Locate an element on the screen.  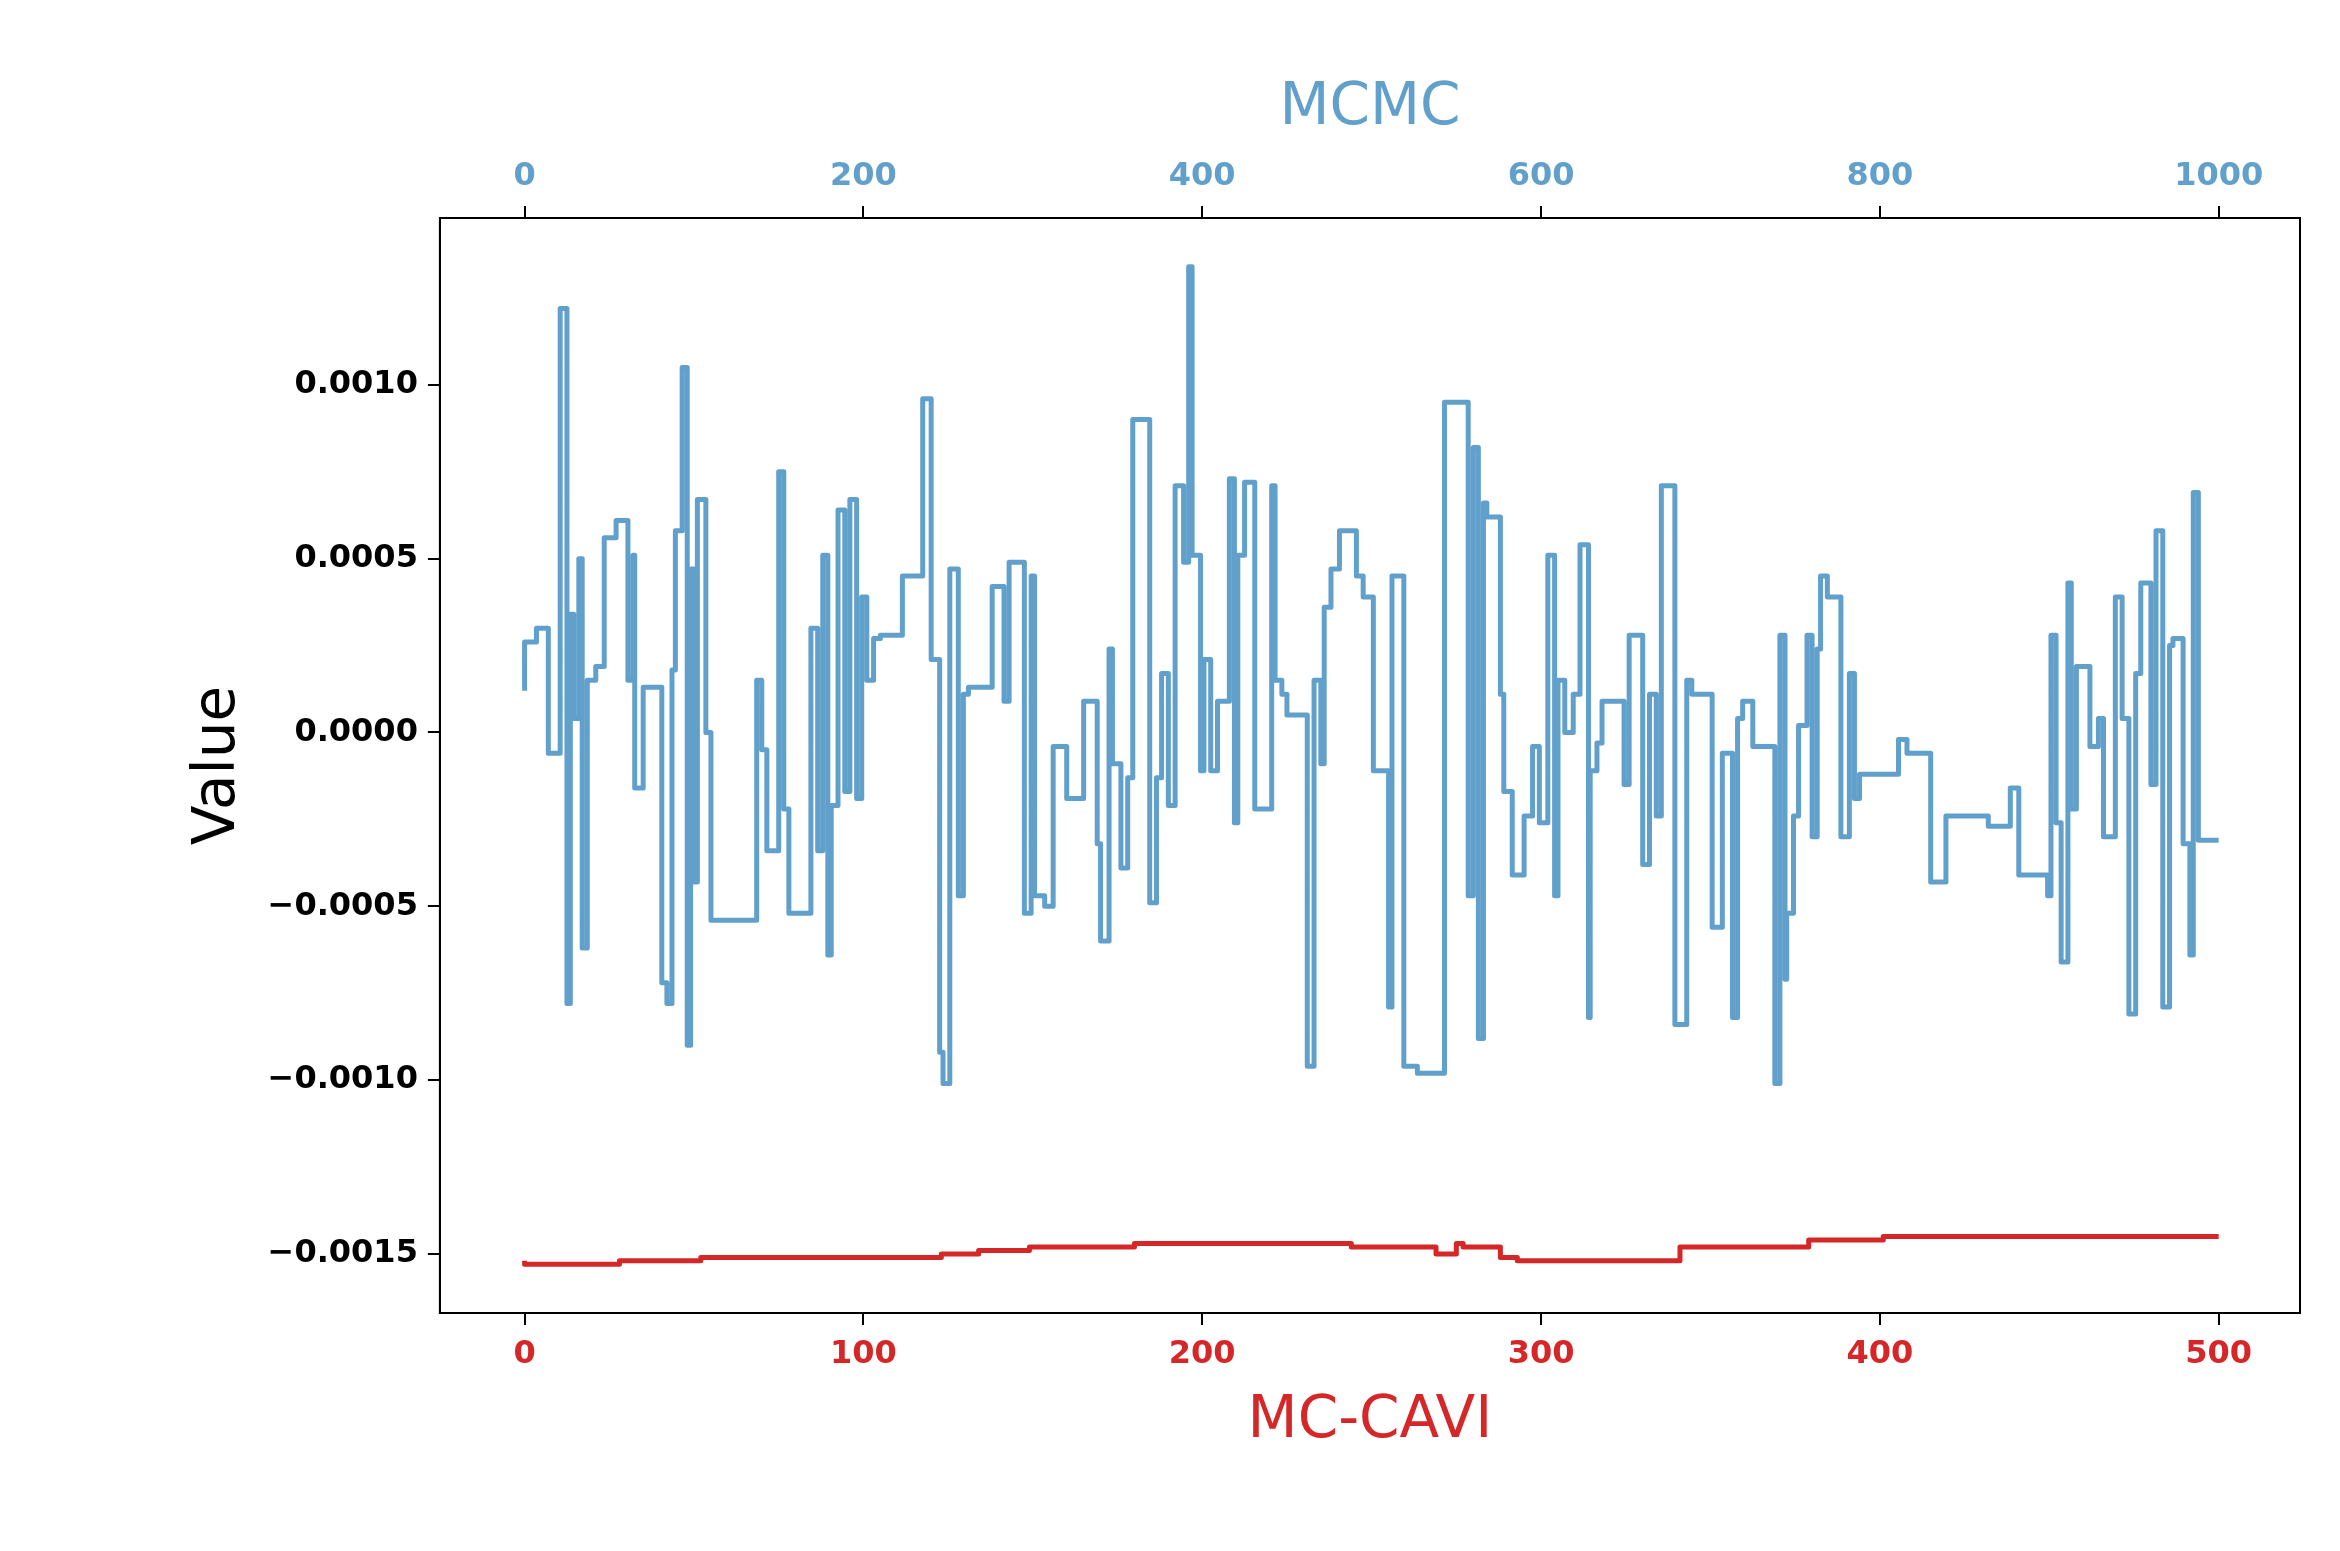
x2-tick-label: 1000 is located at coordinates (2219, 174).